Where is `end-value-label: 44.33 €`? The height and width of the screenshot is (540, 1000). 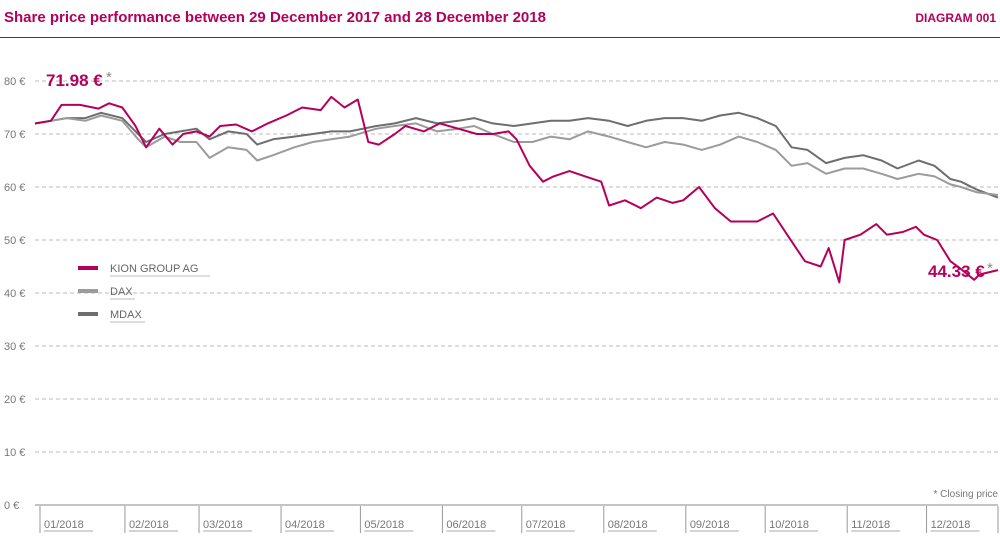
end-value-label: 44.33 € is located at coordinates (956, 271).